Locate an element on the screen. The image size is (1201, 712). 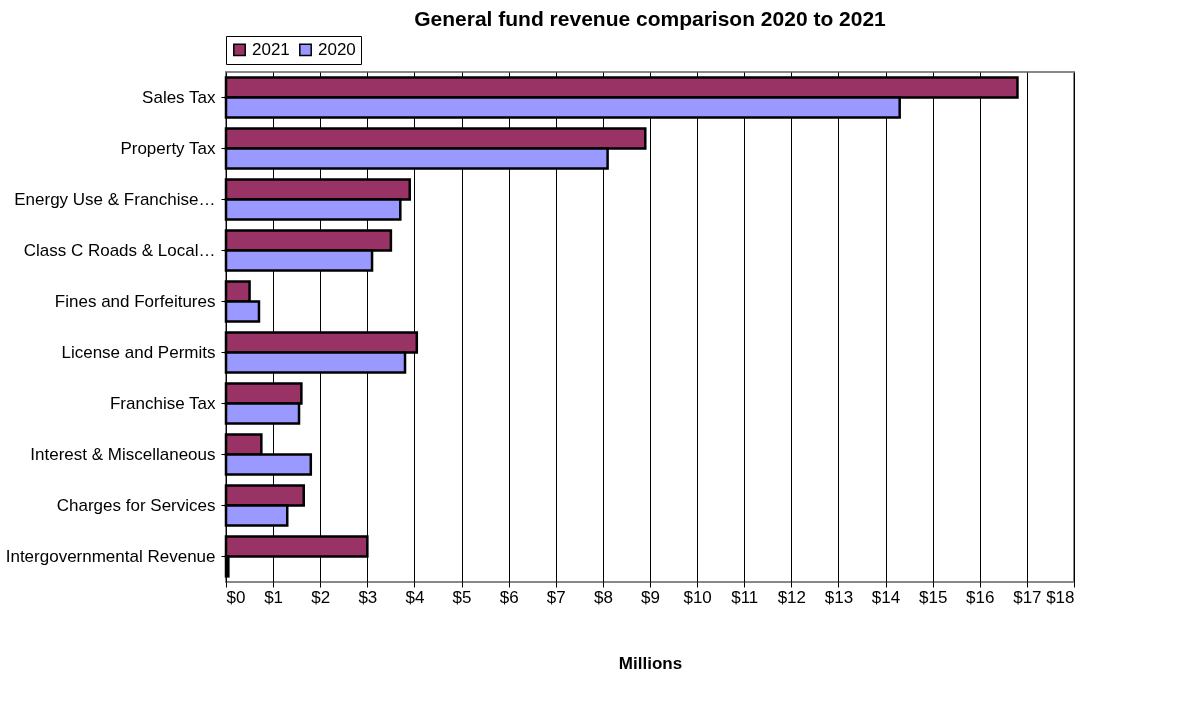
x-tick-label: $14 is located at coordinates (886, 597).